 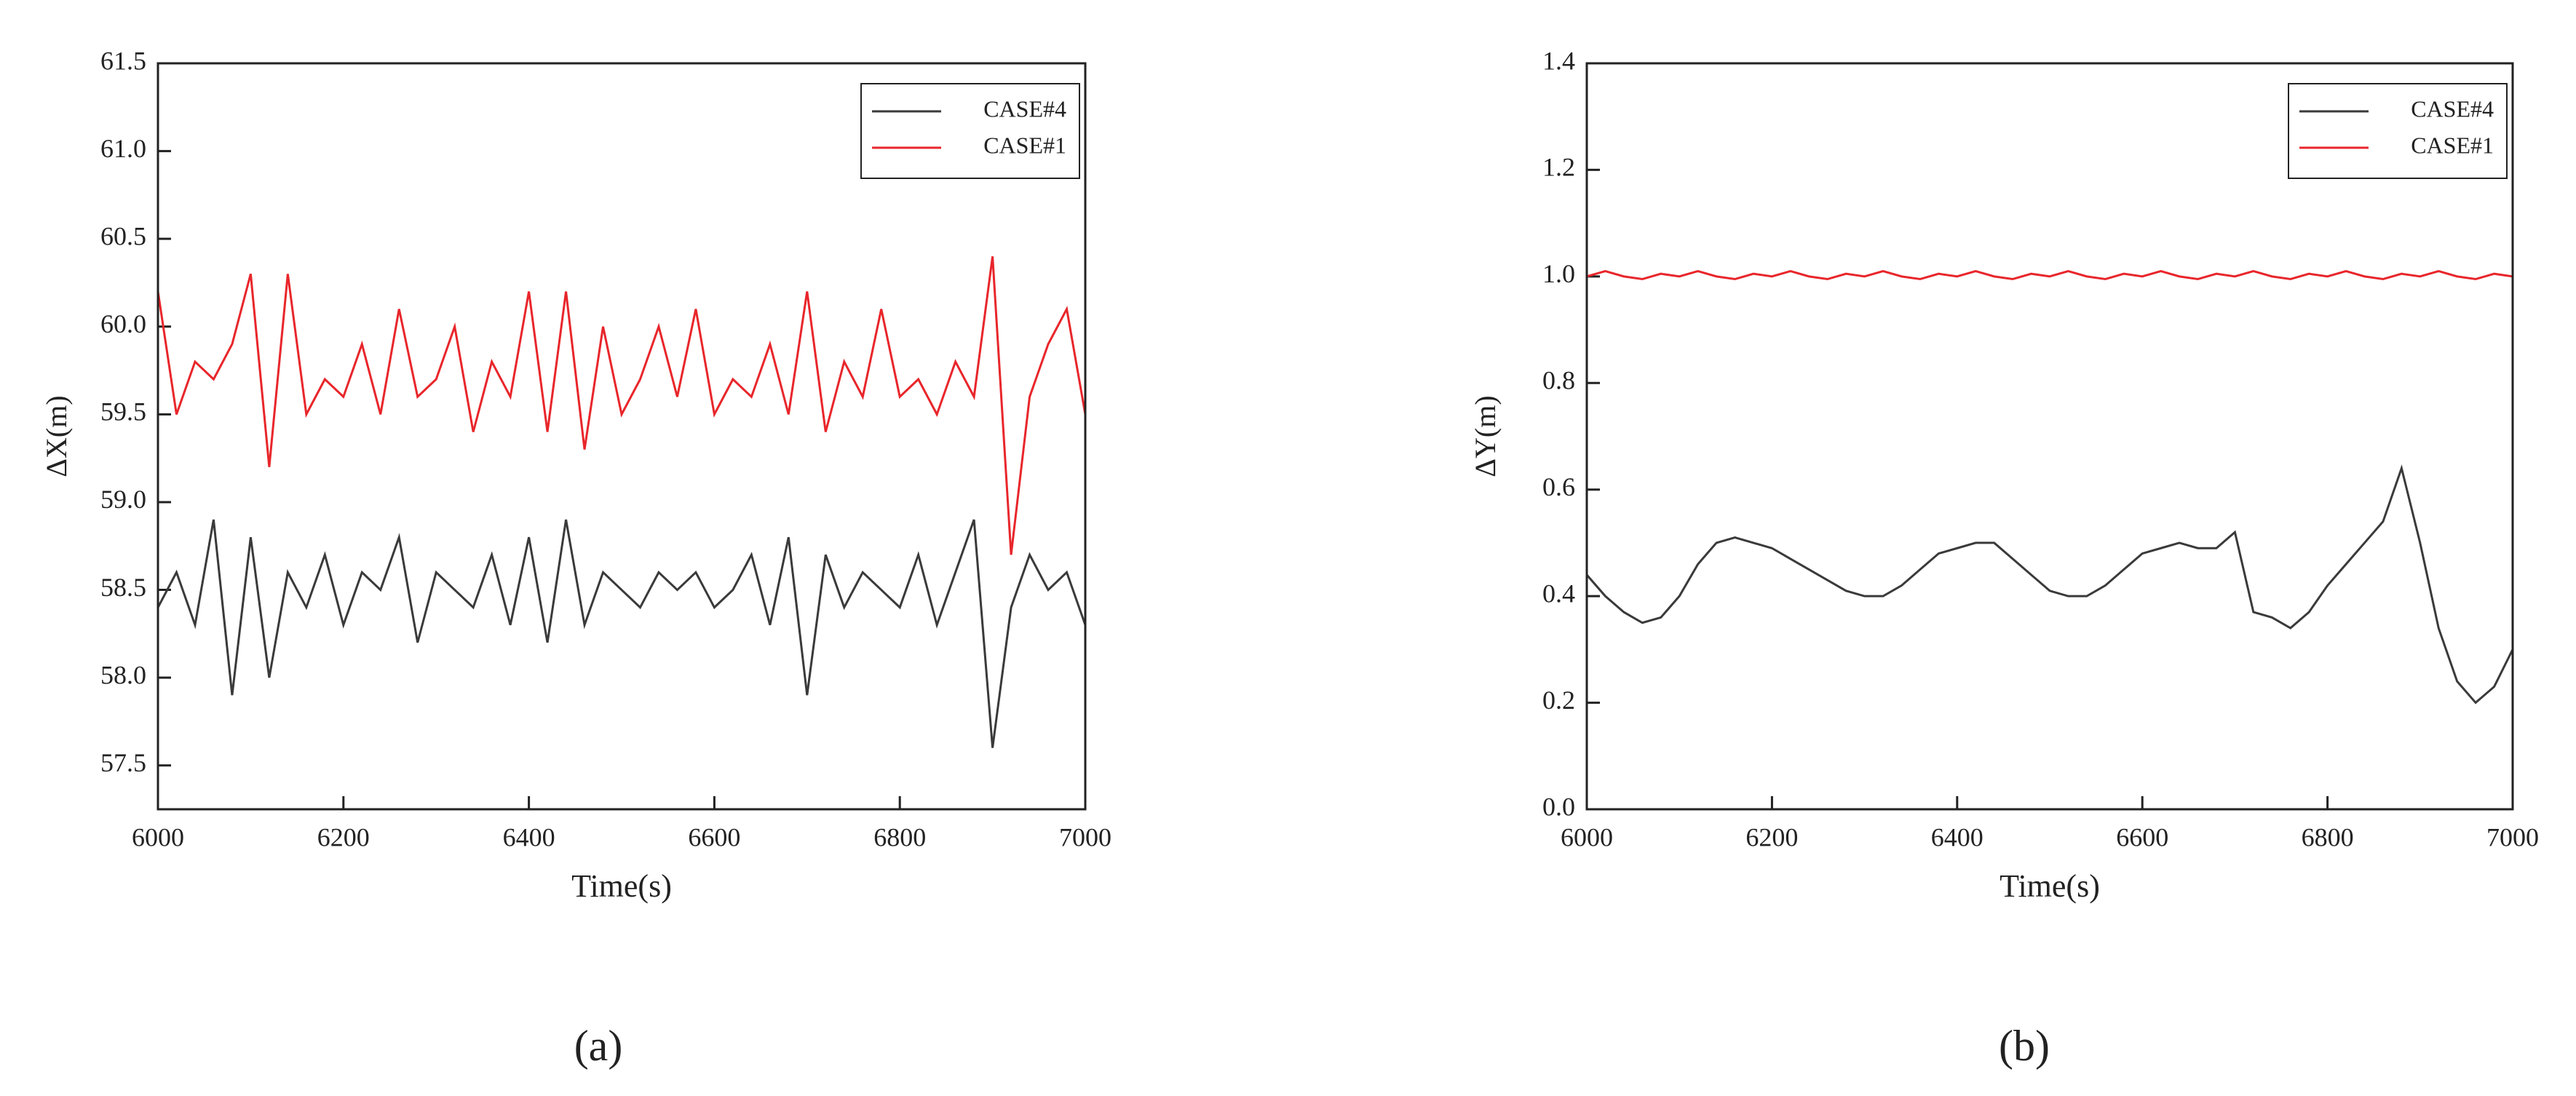 What do you see at coordinates (1485, 436) in the screenshot?
I see `y-axis-label: ΔY(m)` at bounding box center [1485, 436].